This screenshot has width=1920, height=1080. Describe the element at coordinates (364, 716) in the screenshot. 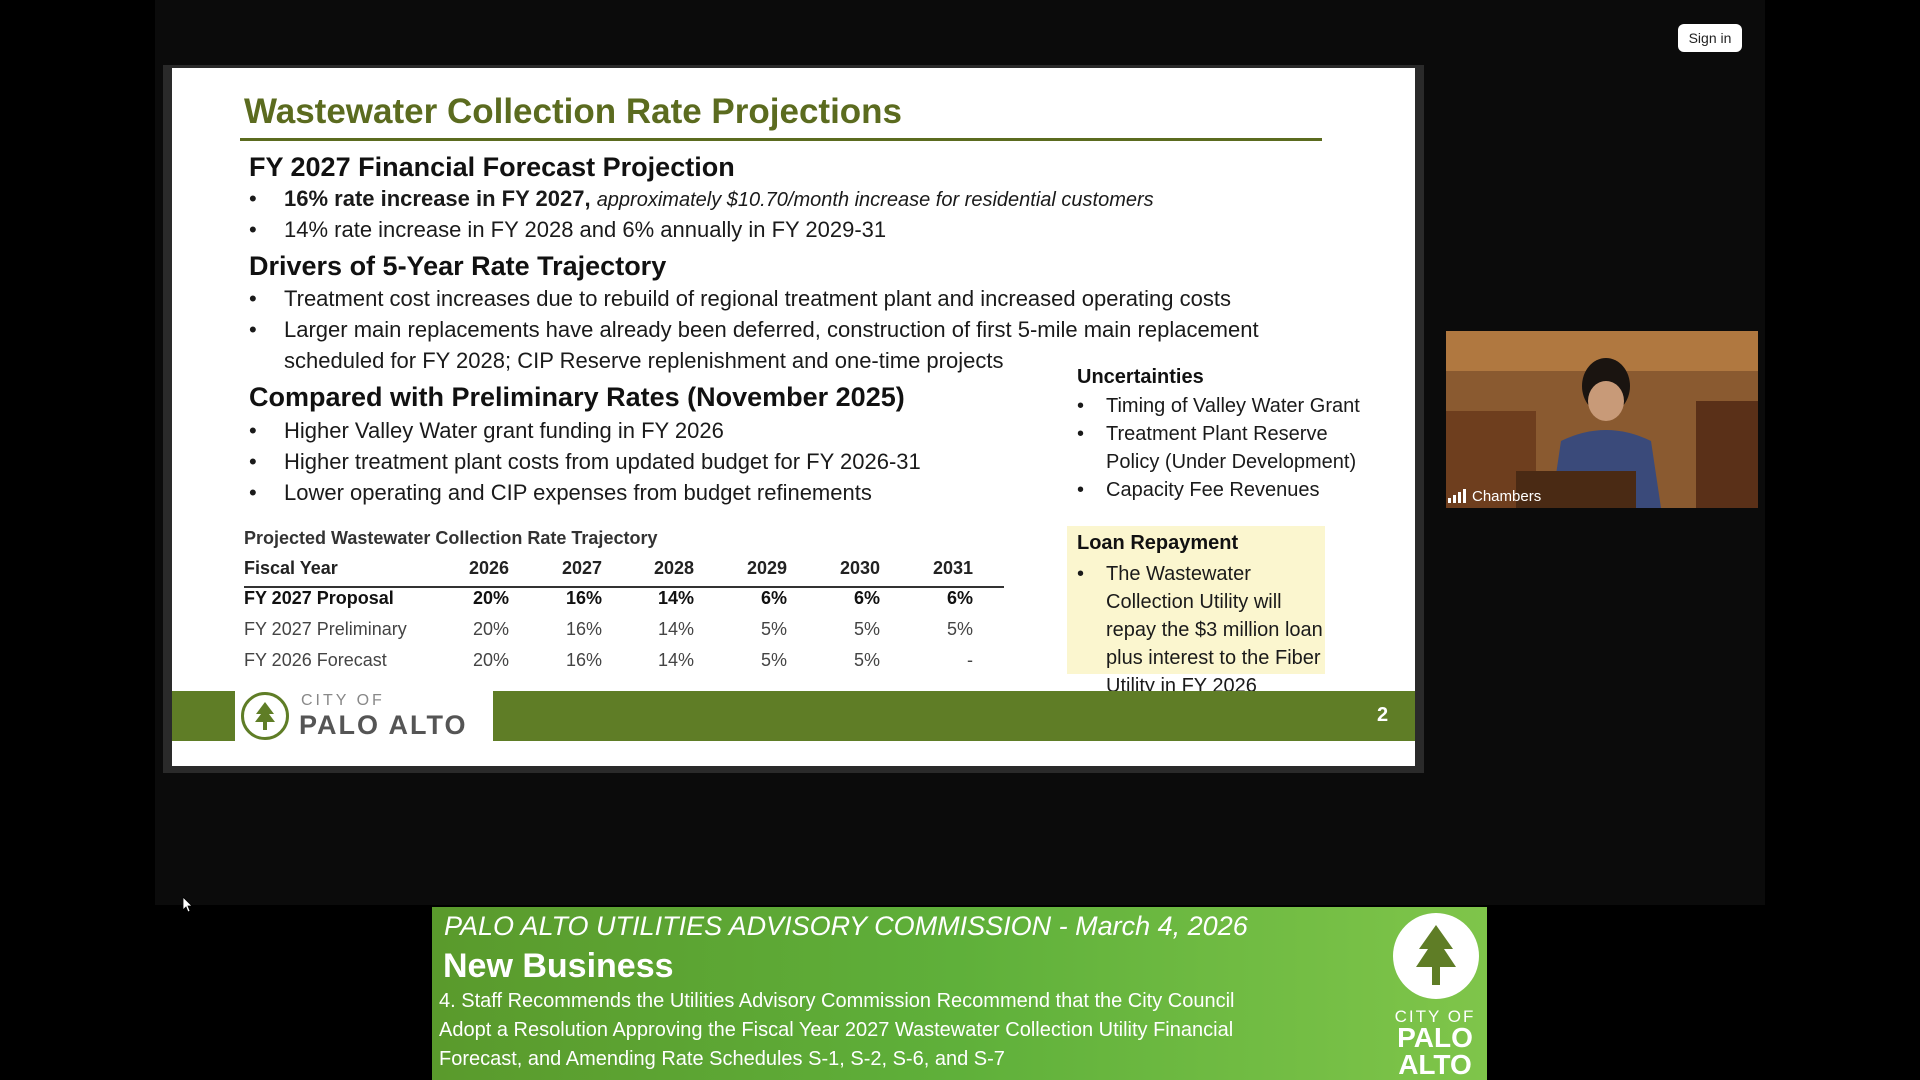

I see `city-logo: CITY OF PALO ALTO` at that location.